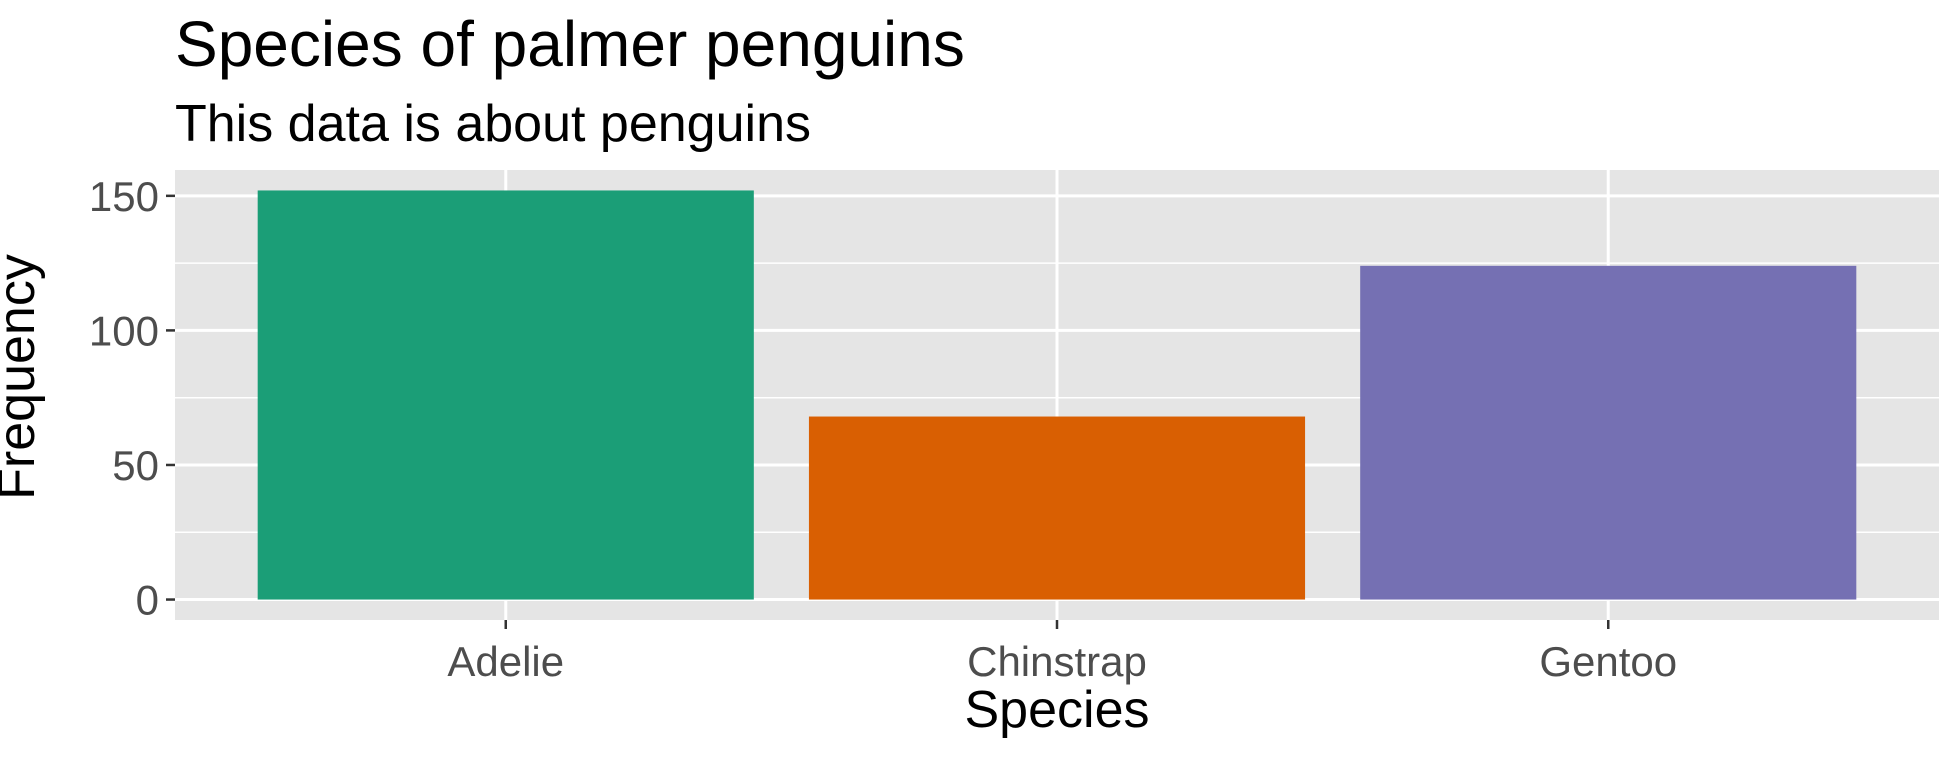 The width and height of the screenshot is (1944, 761). Describe the element at coordinates (135, 465) in the screenshot. I see `y-tick-label: 50` at that location.